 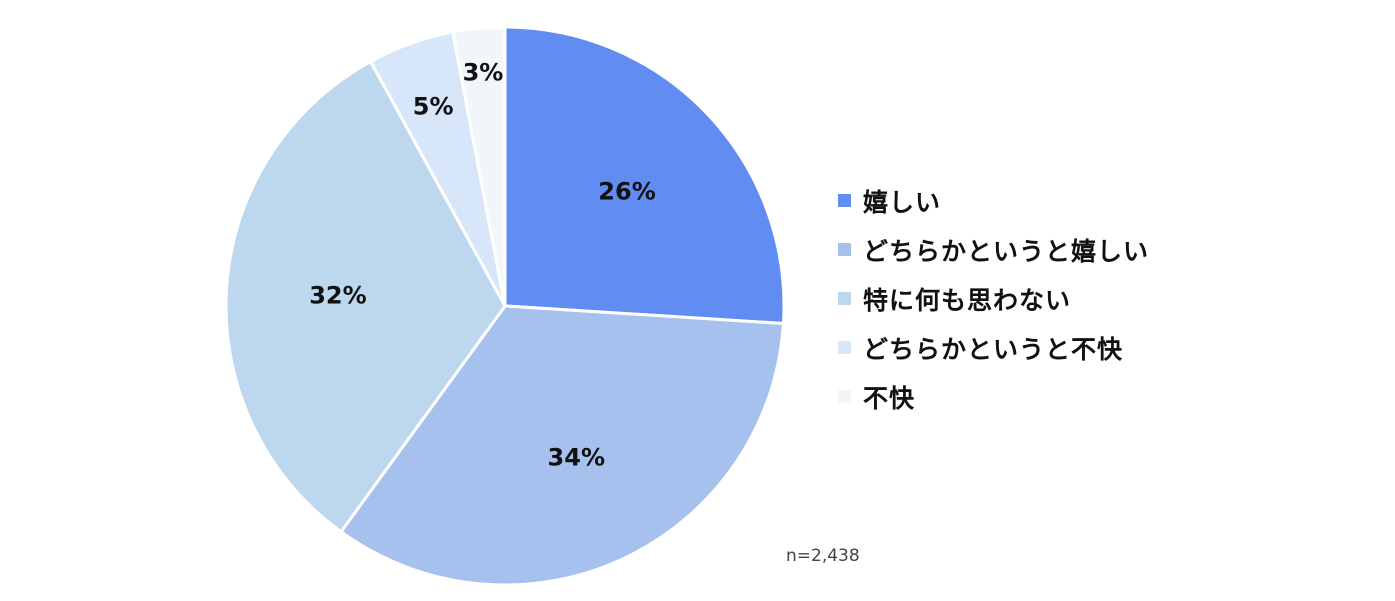 I want to click on legend-item-3: 特に何も思わない, so click(x=993, y=298).